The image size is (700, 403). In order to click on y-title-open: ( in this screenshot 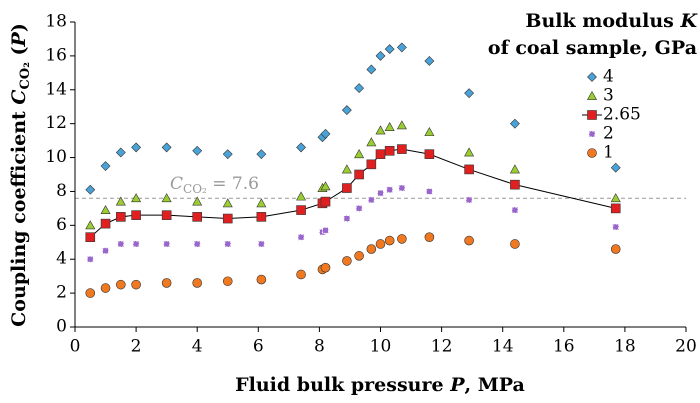, I will do `click(19, 54)`.